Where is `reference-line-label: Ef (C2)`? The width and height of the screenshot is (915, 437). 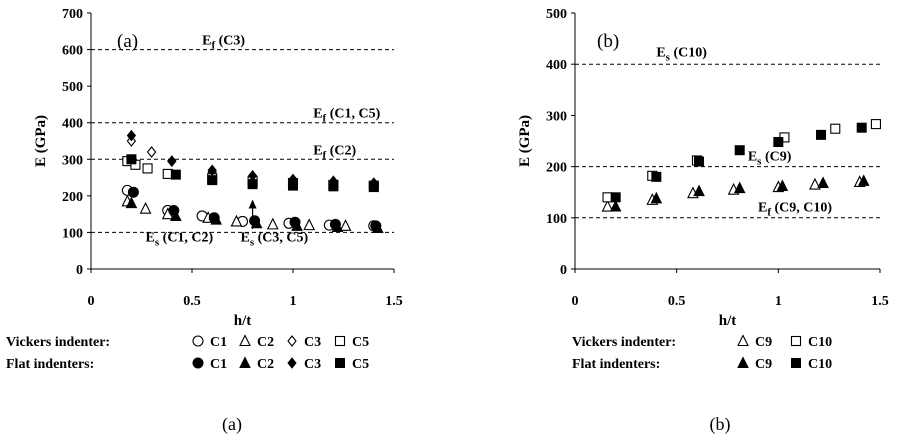 reference-line-label: Ef (C2) is located at coordinates (334, 152).